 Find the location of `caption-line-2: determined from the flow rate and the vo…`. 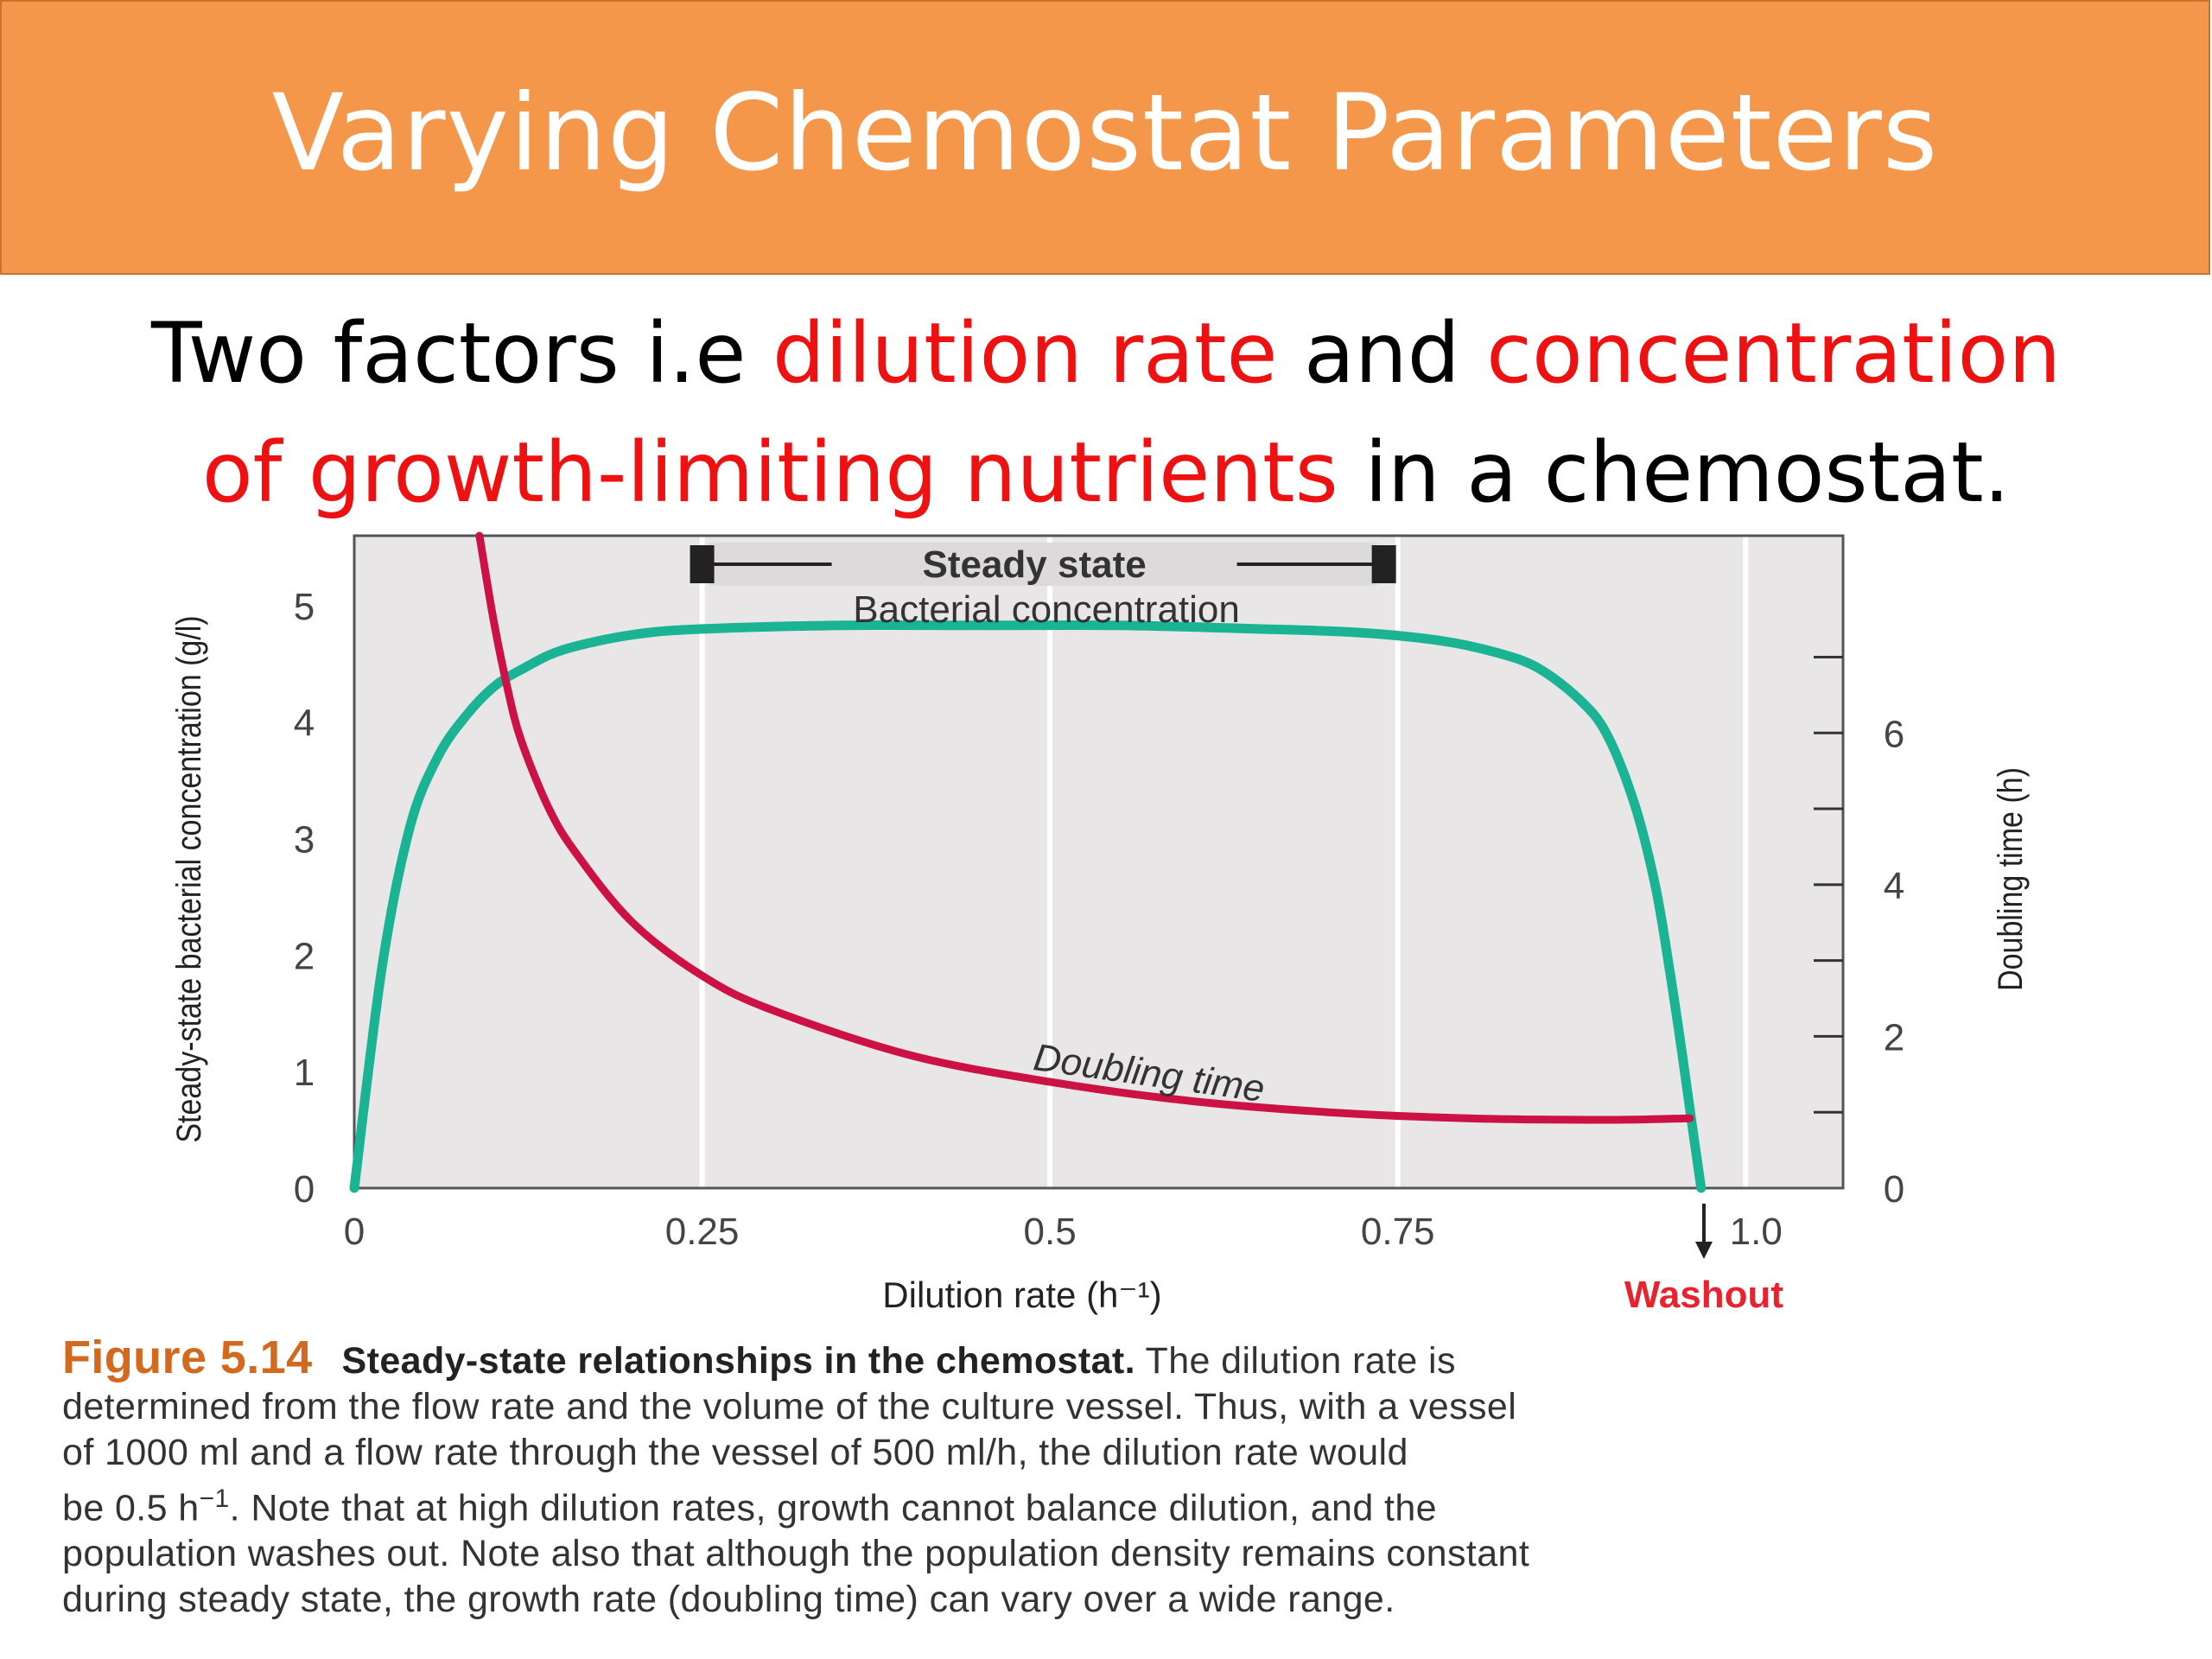

caption-line-2: determined from the flow rate and the vo… is located at coordinates (789, 1406).